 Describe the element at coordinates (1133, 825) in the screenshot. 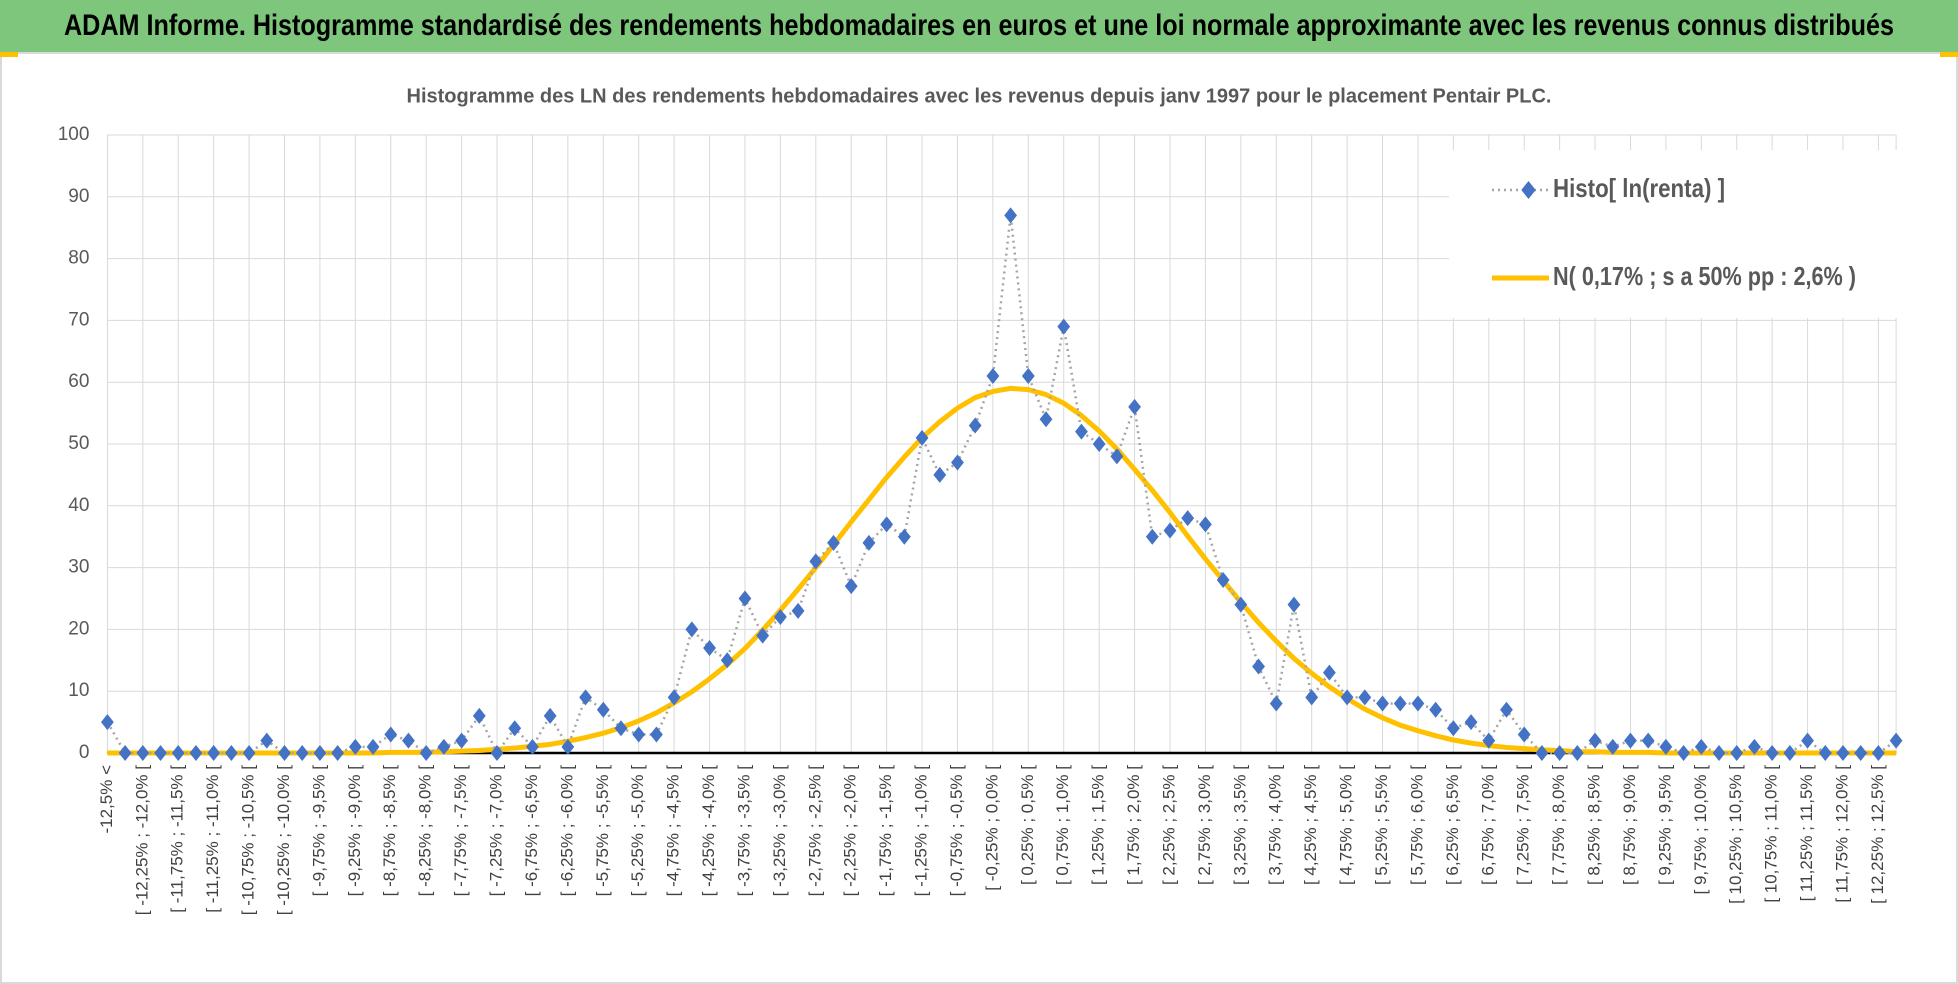

I see `x-tick-label: [ 1,75% ; 2,0% [` at that location.